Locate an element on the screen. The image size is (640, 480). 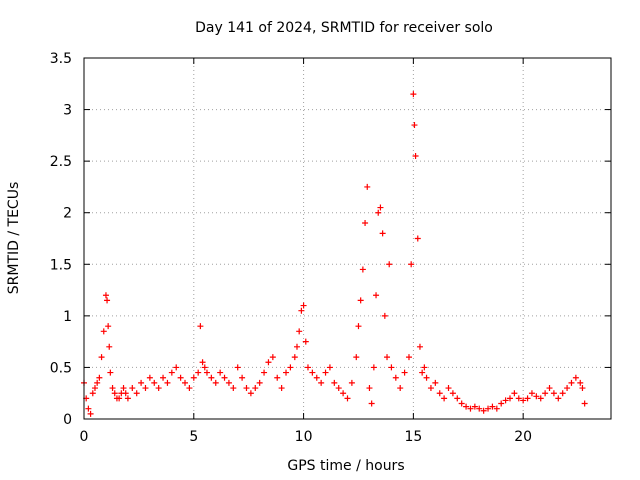
x-axis-label: GPS time / hours is located at coordinates (345, 466).